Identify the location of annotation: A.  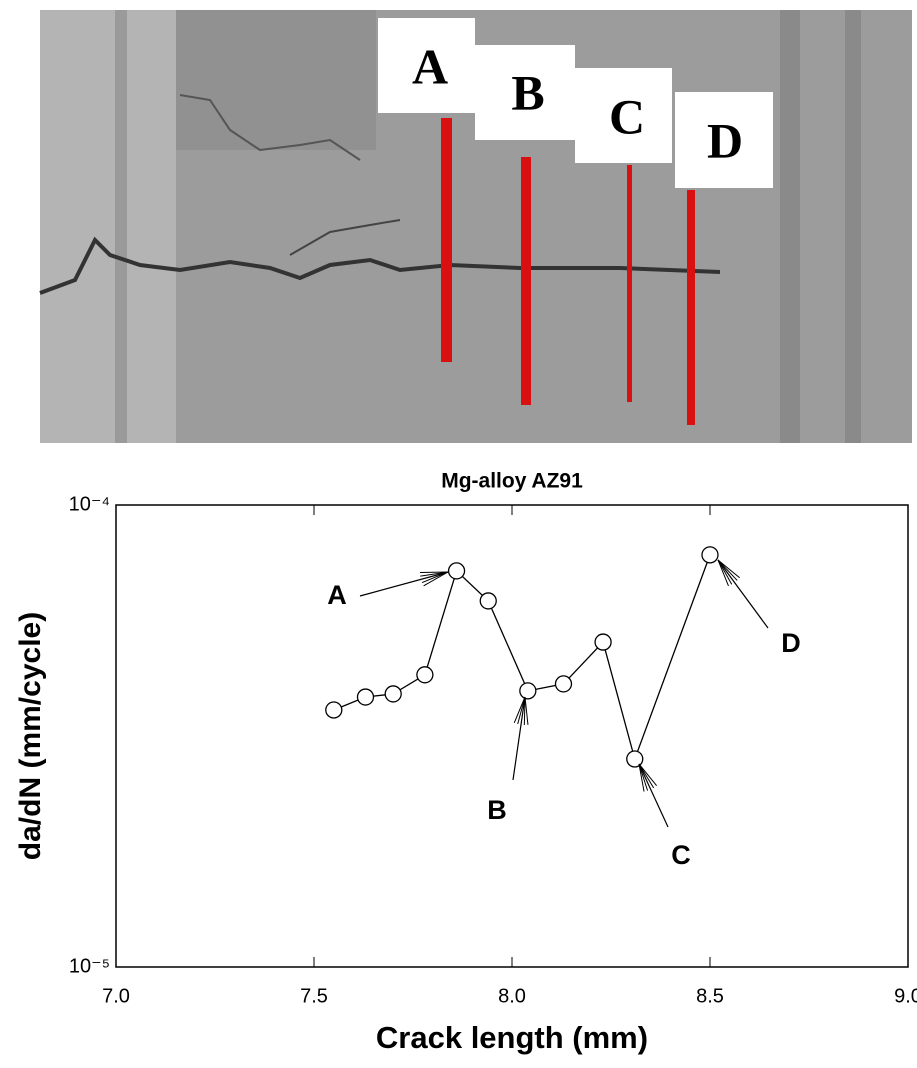
(337, 595).